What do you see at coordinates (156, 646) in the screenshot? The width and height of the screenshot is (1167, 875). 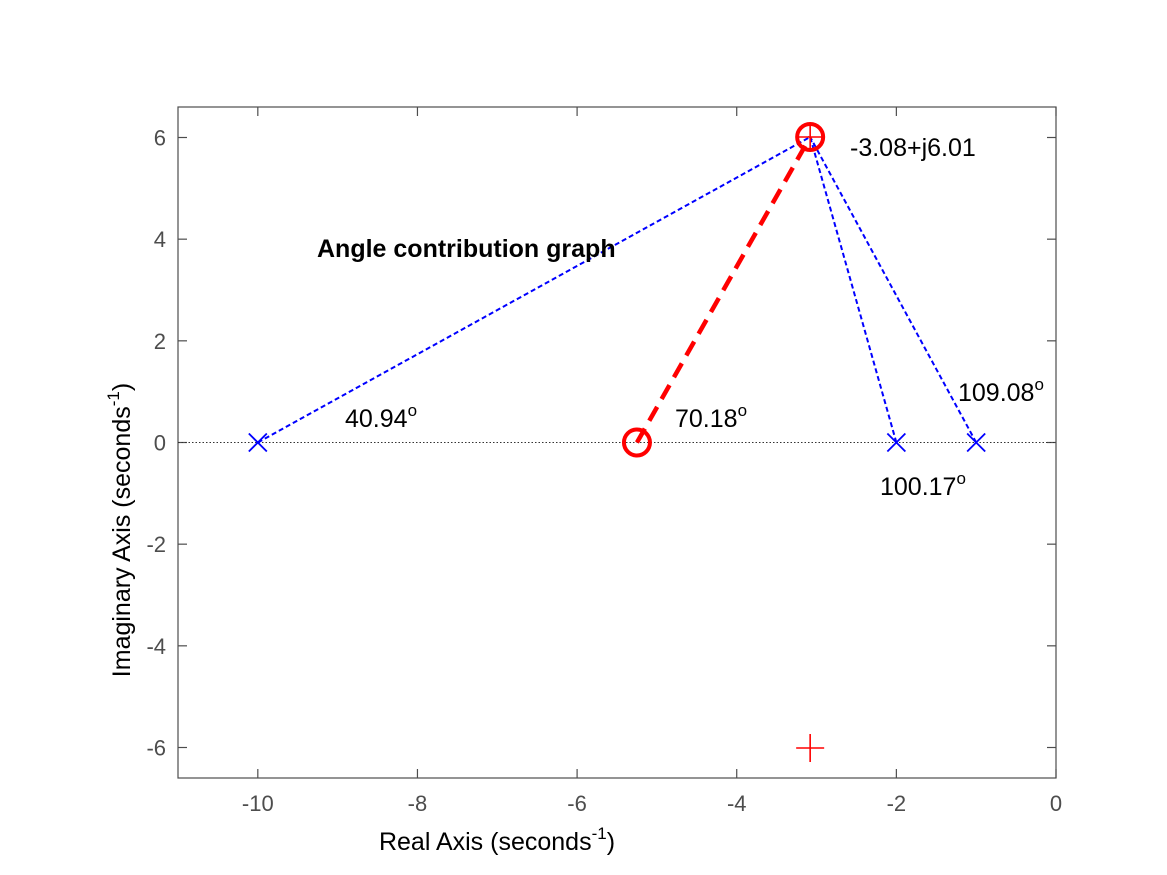 I see `y-tick-label: -4` at bounding box center [156, 646].